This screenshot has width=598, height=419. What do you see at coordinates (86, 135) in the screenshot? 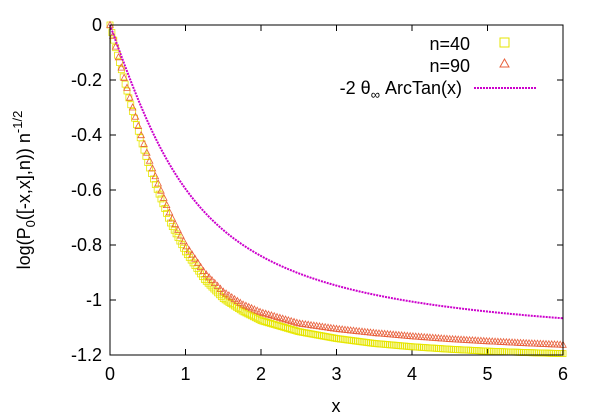
I see `y-tick-label: -0.4` at bounding box center [86, 135].